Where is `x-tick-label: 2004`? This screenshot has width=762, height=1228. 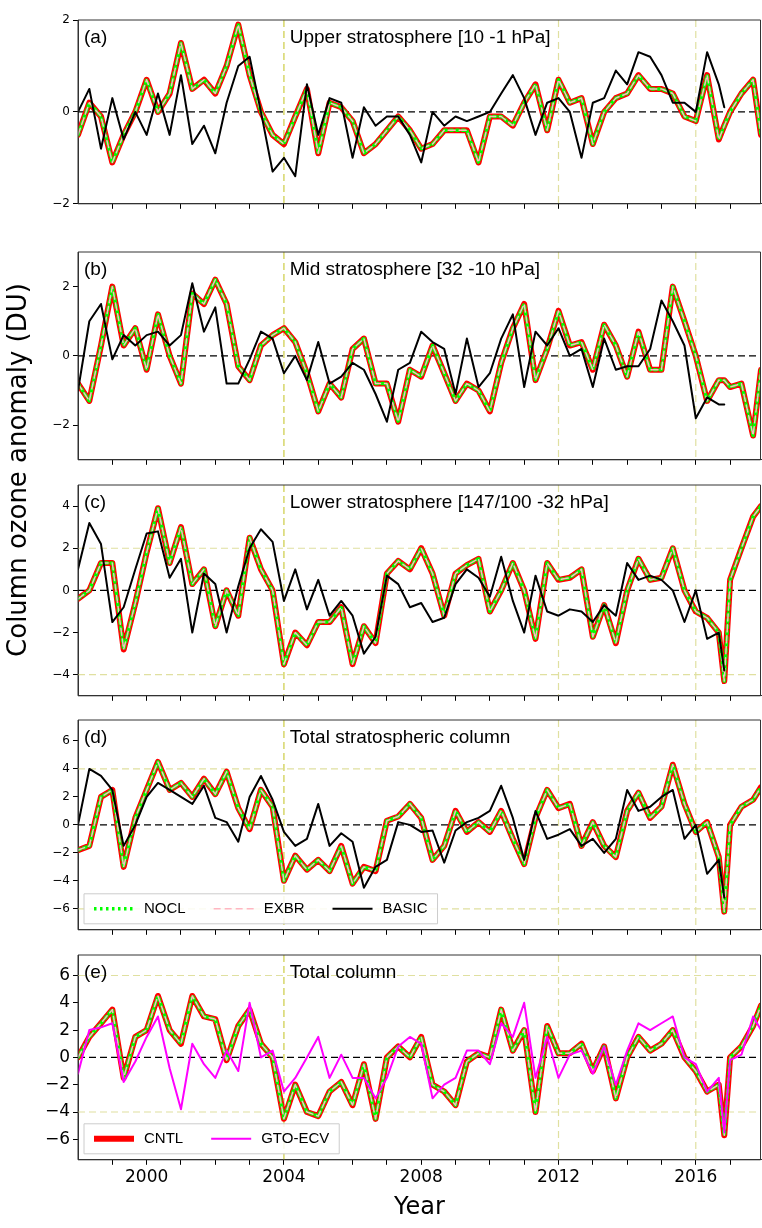
x-tick-label: 2004 is located at coordinates (284, 1176).